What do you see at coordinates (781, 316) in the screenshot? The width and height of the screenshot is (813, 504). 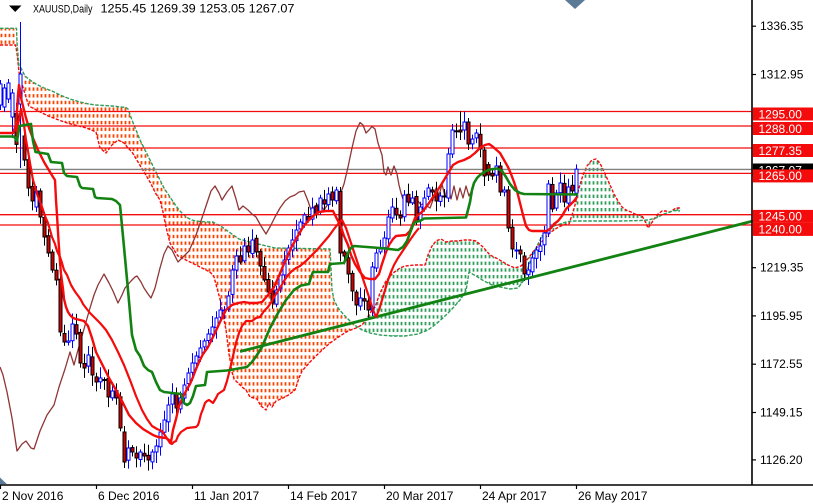 I see `svg-text: 1195.95` at bounding box center [781, 316].